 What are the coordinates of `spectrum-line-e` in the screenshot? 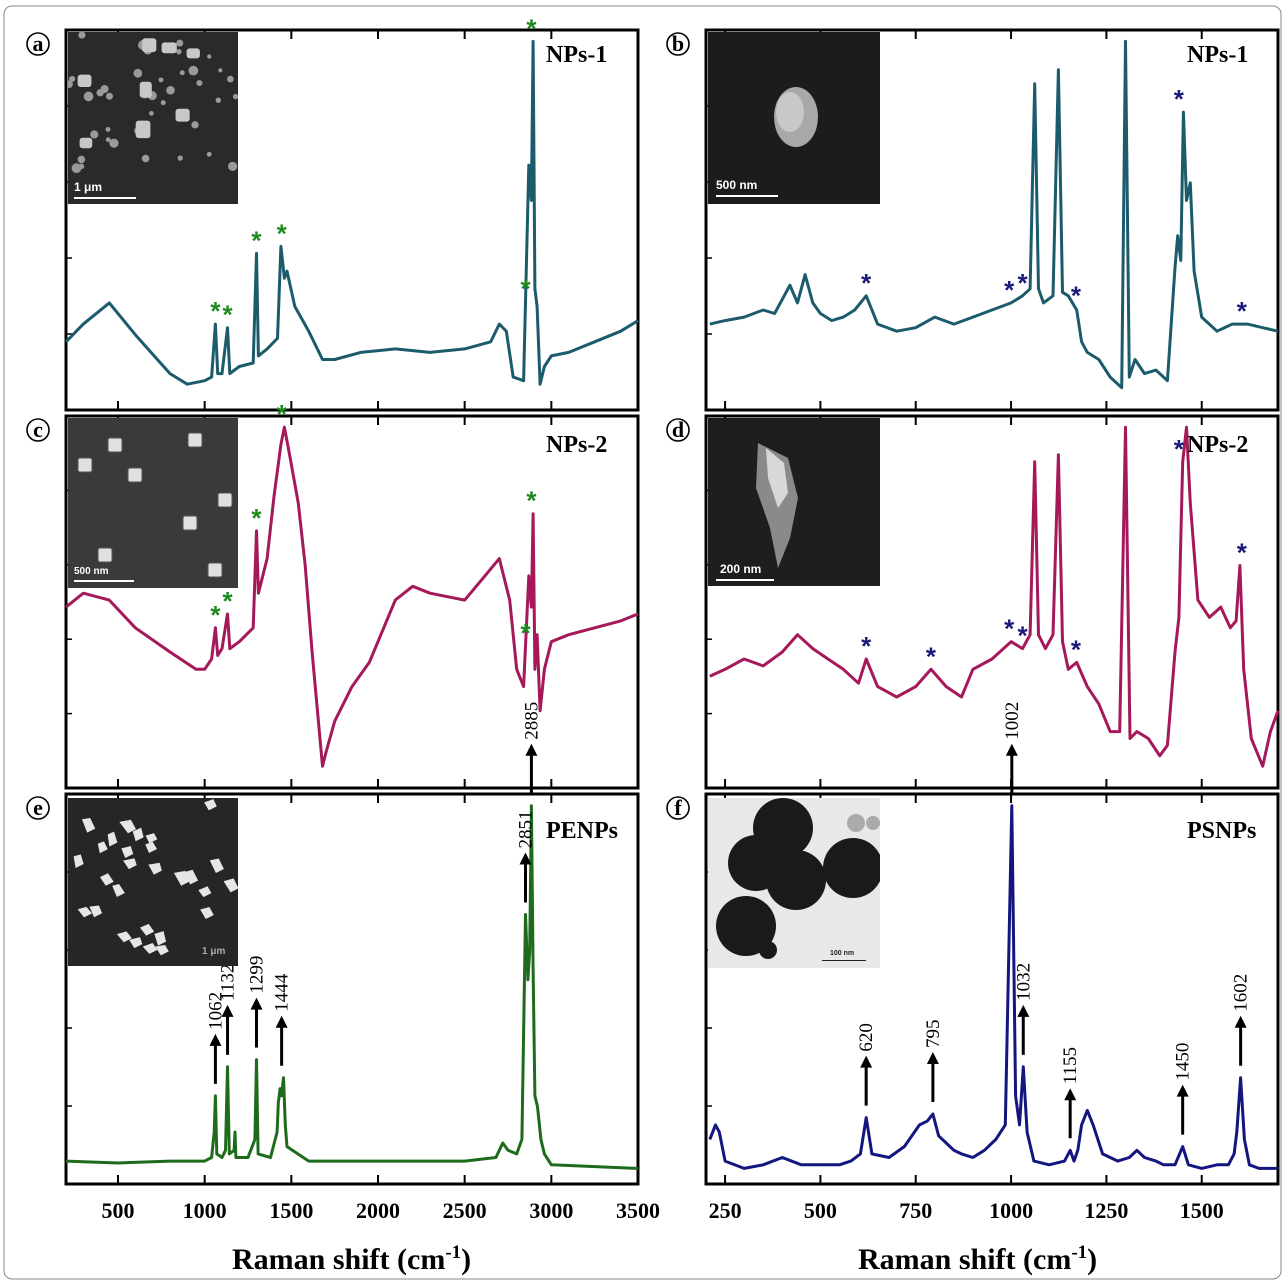 It's located at (352, 987).